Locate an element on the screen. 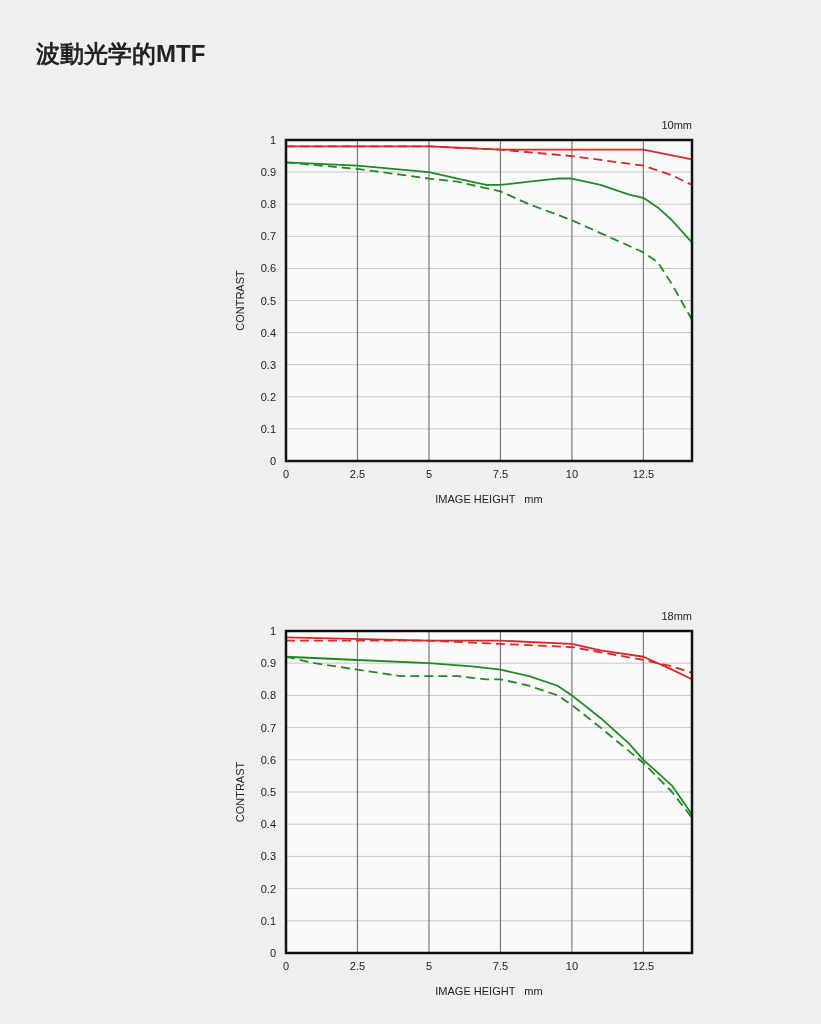  line-series is located at coordinates (489, 658).